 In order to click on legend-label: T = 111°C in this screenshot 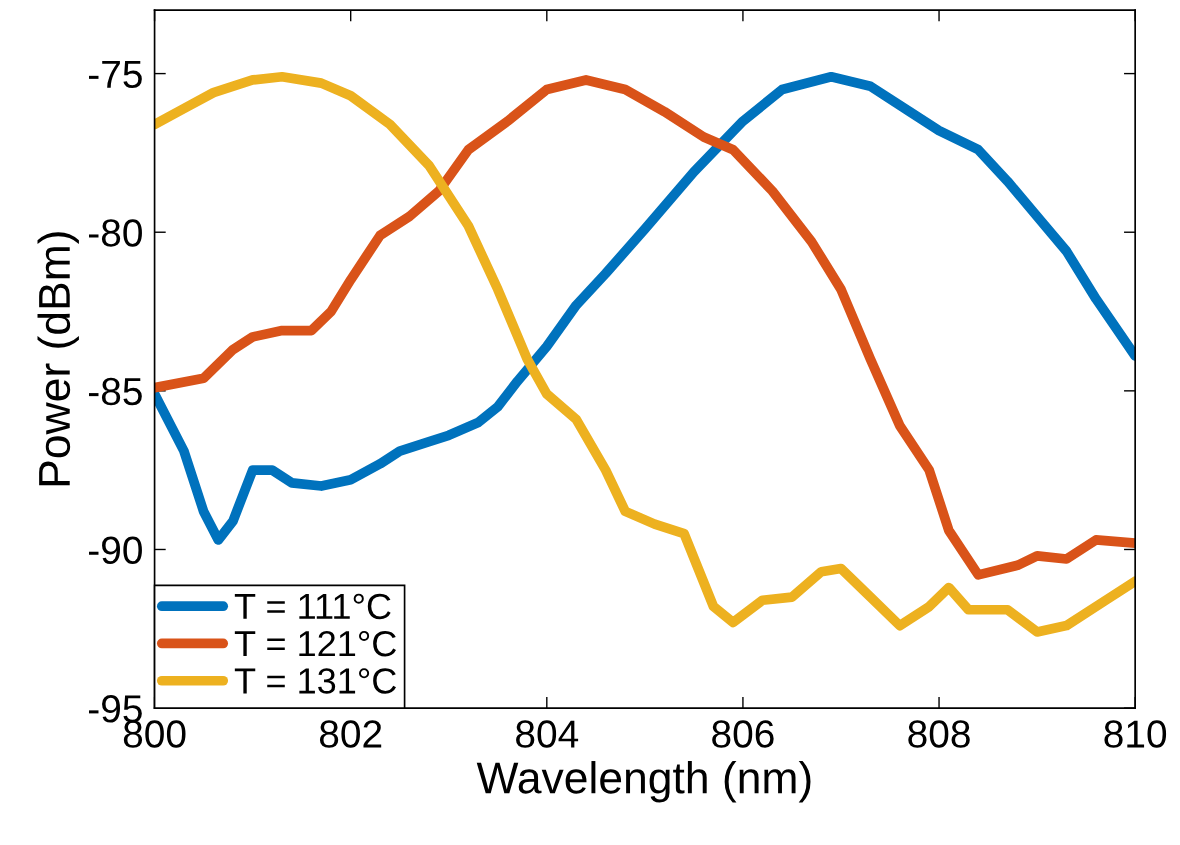, I will do `click(312, 606)`.